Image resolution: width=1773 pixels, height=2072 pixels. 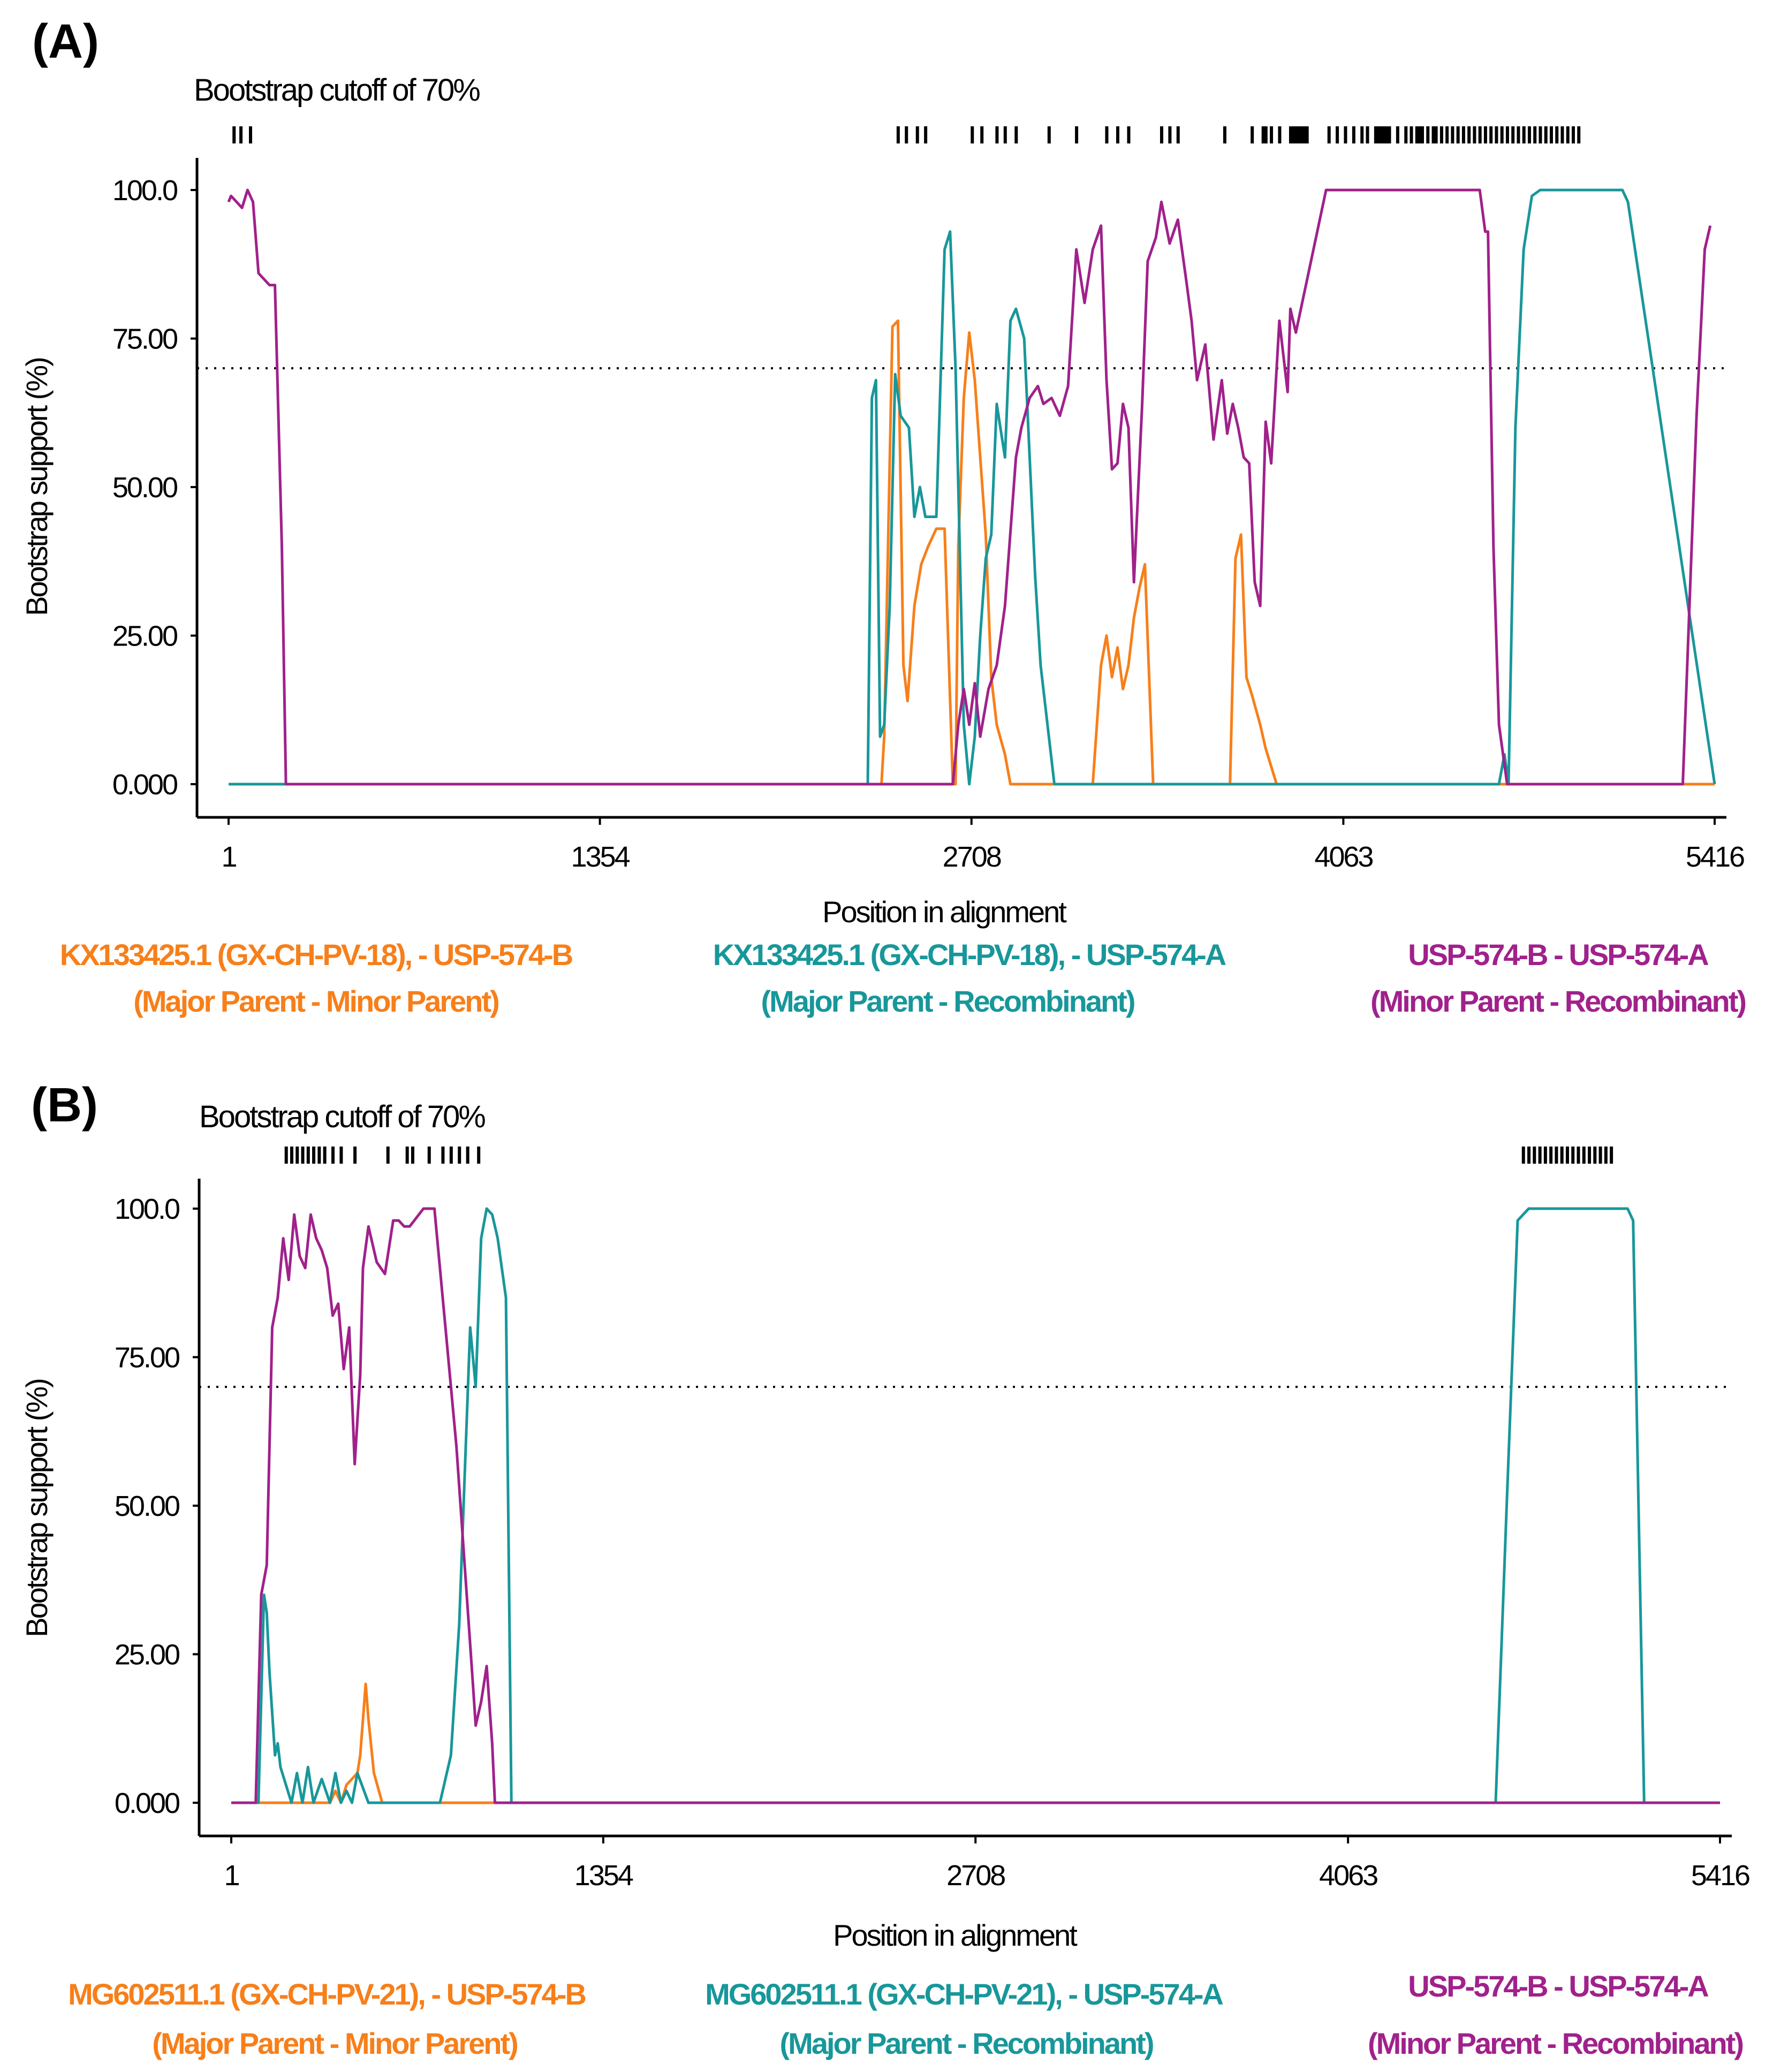 What do you see at coordinates (145, 636) in the screenshot?
I see `panel-a-y-tick-label: 25.00` at bounding box center [145, 636].